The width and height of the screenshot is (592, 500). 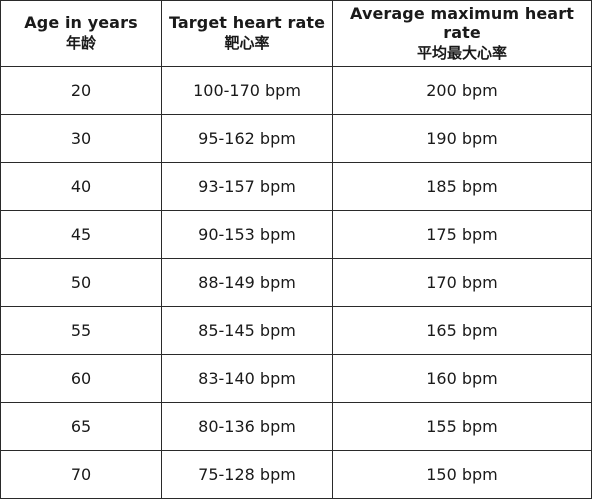 I want to click on cell-age: 65, so click(x=81, y=426).